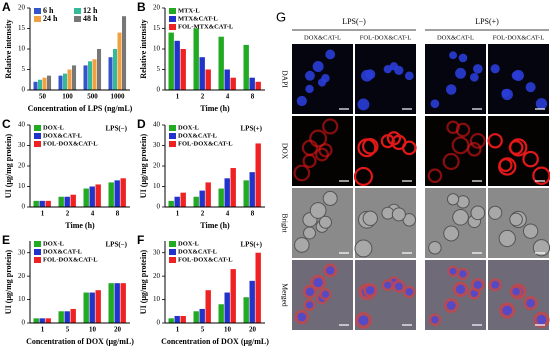 The image size is (550, 349). Describe the element at coordinates (90, 10) in the screenshot. I see `legend-label: 12 h` at that location.